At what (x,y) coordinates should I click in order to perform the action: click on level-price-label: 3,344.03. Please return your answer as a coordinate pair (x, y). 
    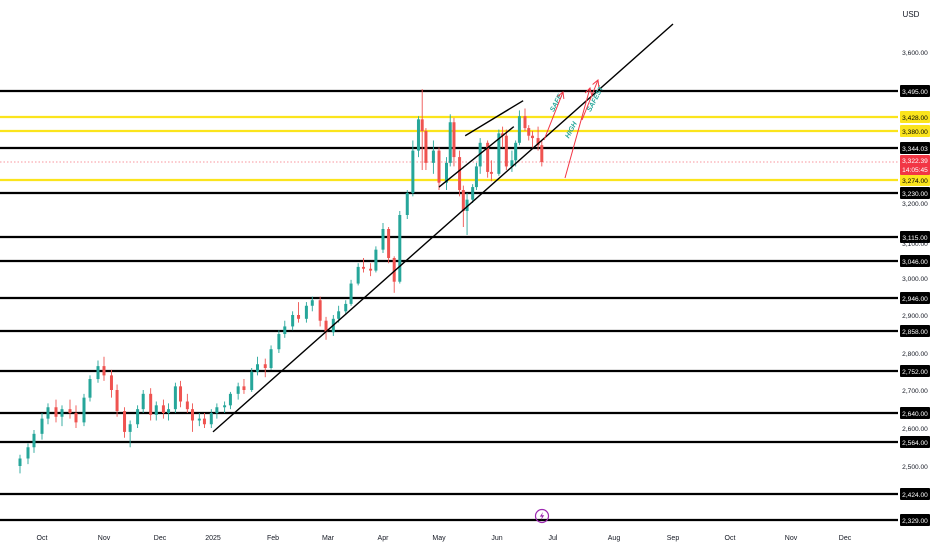
    Looking at the image, I should click on (915, 149).